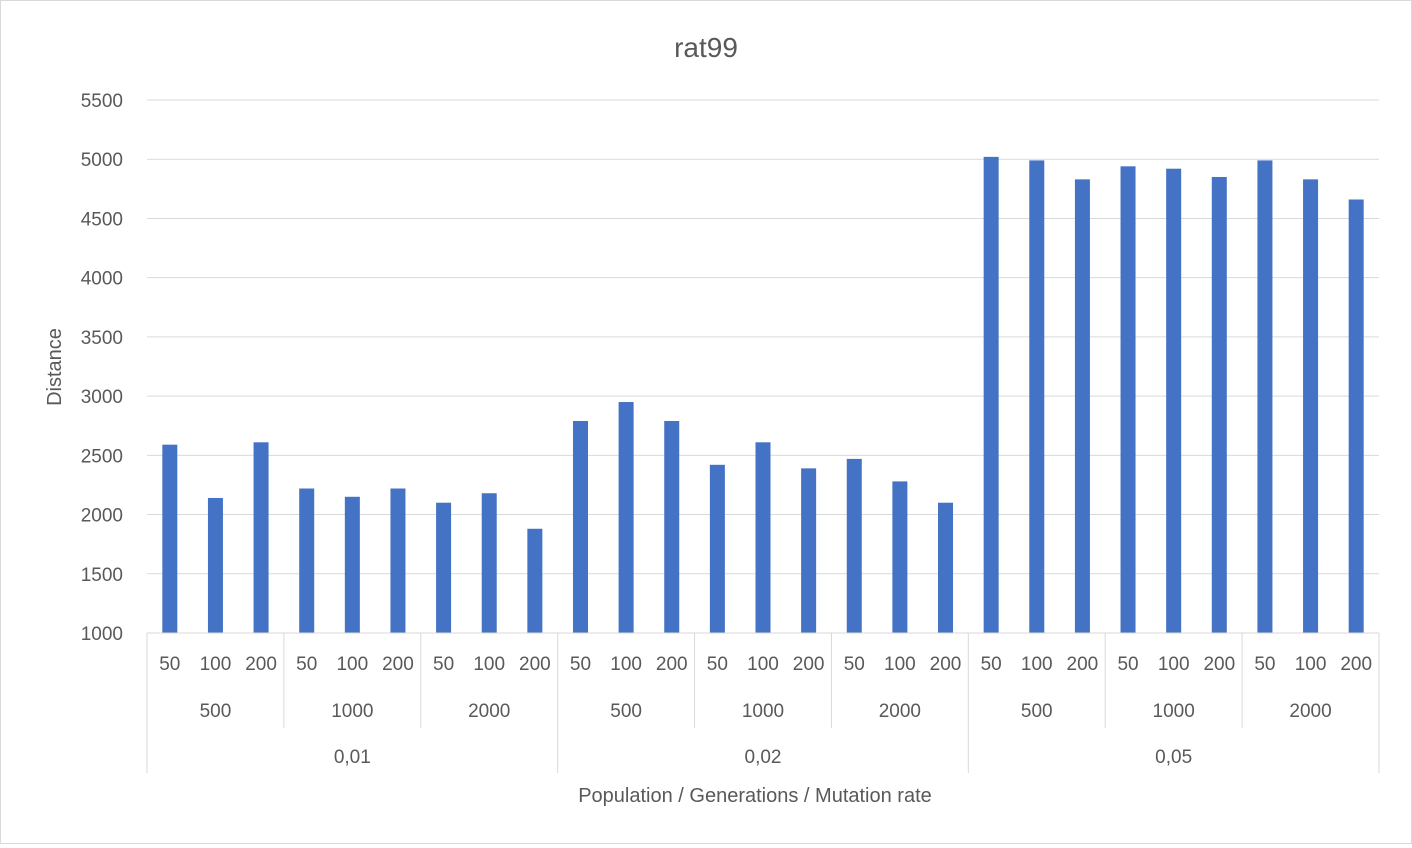 Image resolution: width=1412 pixels, height=848 pixels. Describe the element at coordinates (102, 160) in the screenshot. I see `y-tick-label: 5000` at that location.